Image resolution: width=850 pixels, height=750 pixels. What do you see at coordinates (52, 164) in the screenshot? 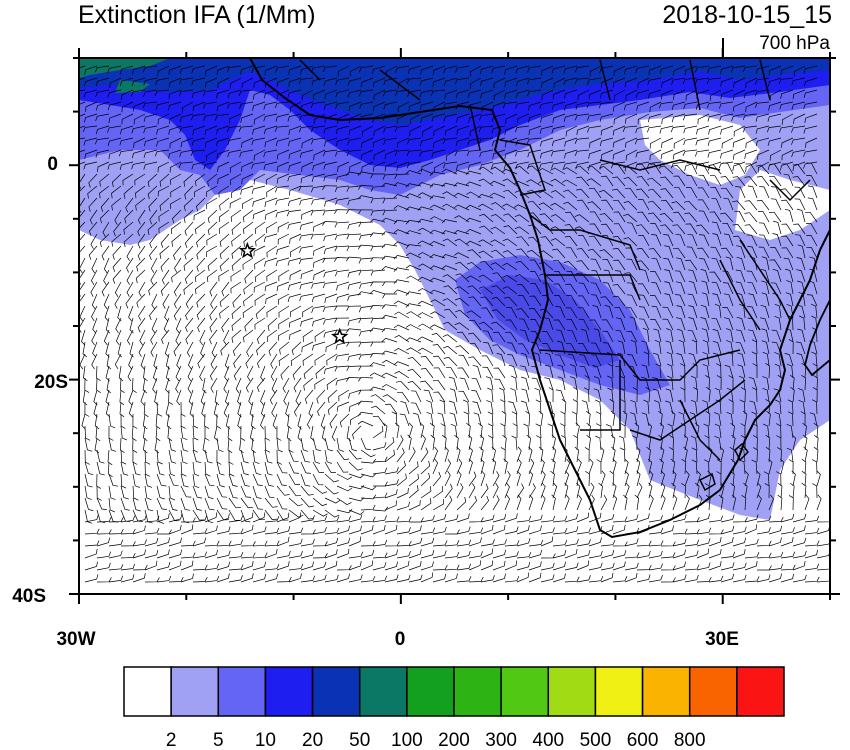
I see `lat-label-0: 0` at bounding box center [52, 164].